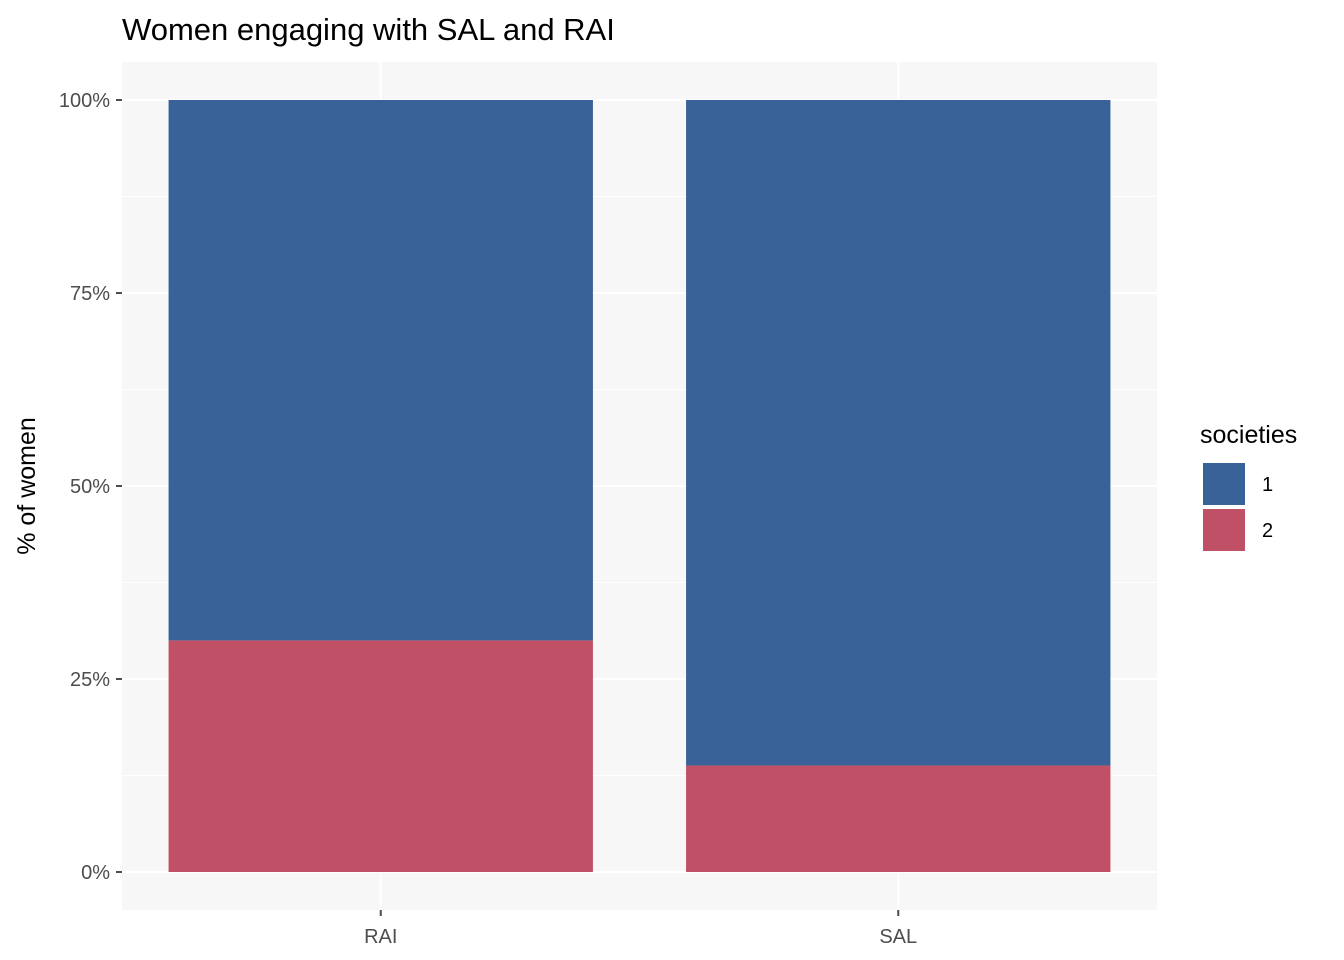  What do you see at coordinates (1267, 531) in the screenshot?
I see `legend-label: 2` at bounding box center [1267, 531].